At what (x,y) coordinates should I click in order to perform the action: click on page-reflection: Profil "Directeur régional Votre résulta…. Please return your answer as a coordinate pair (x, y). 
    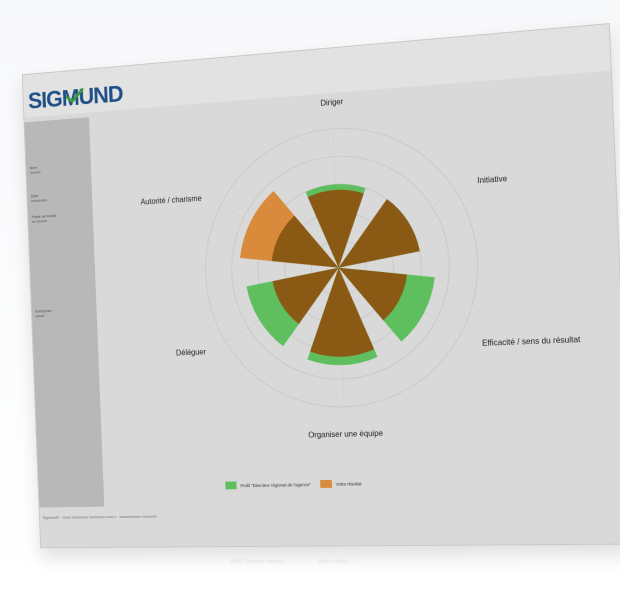
    Looking at the image, I should click on (300, 566).